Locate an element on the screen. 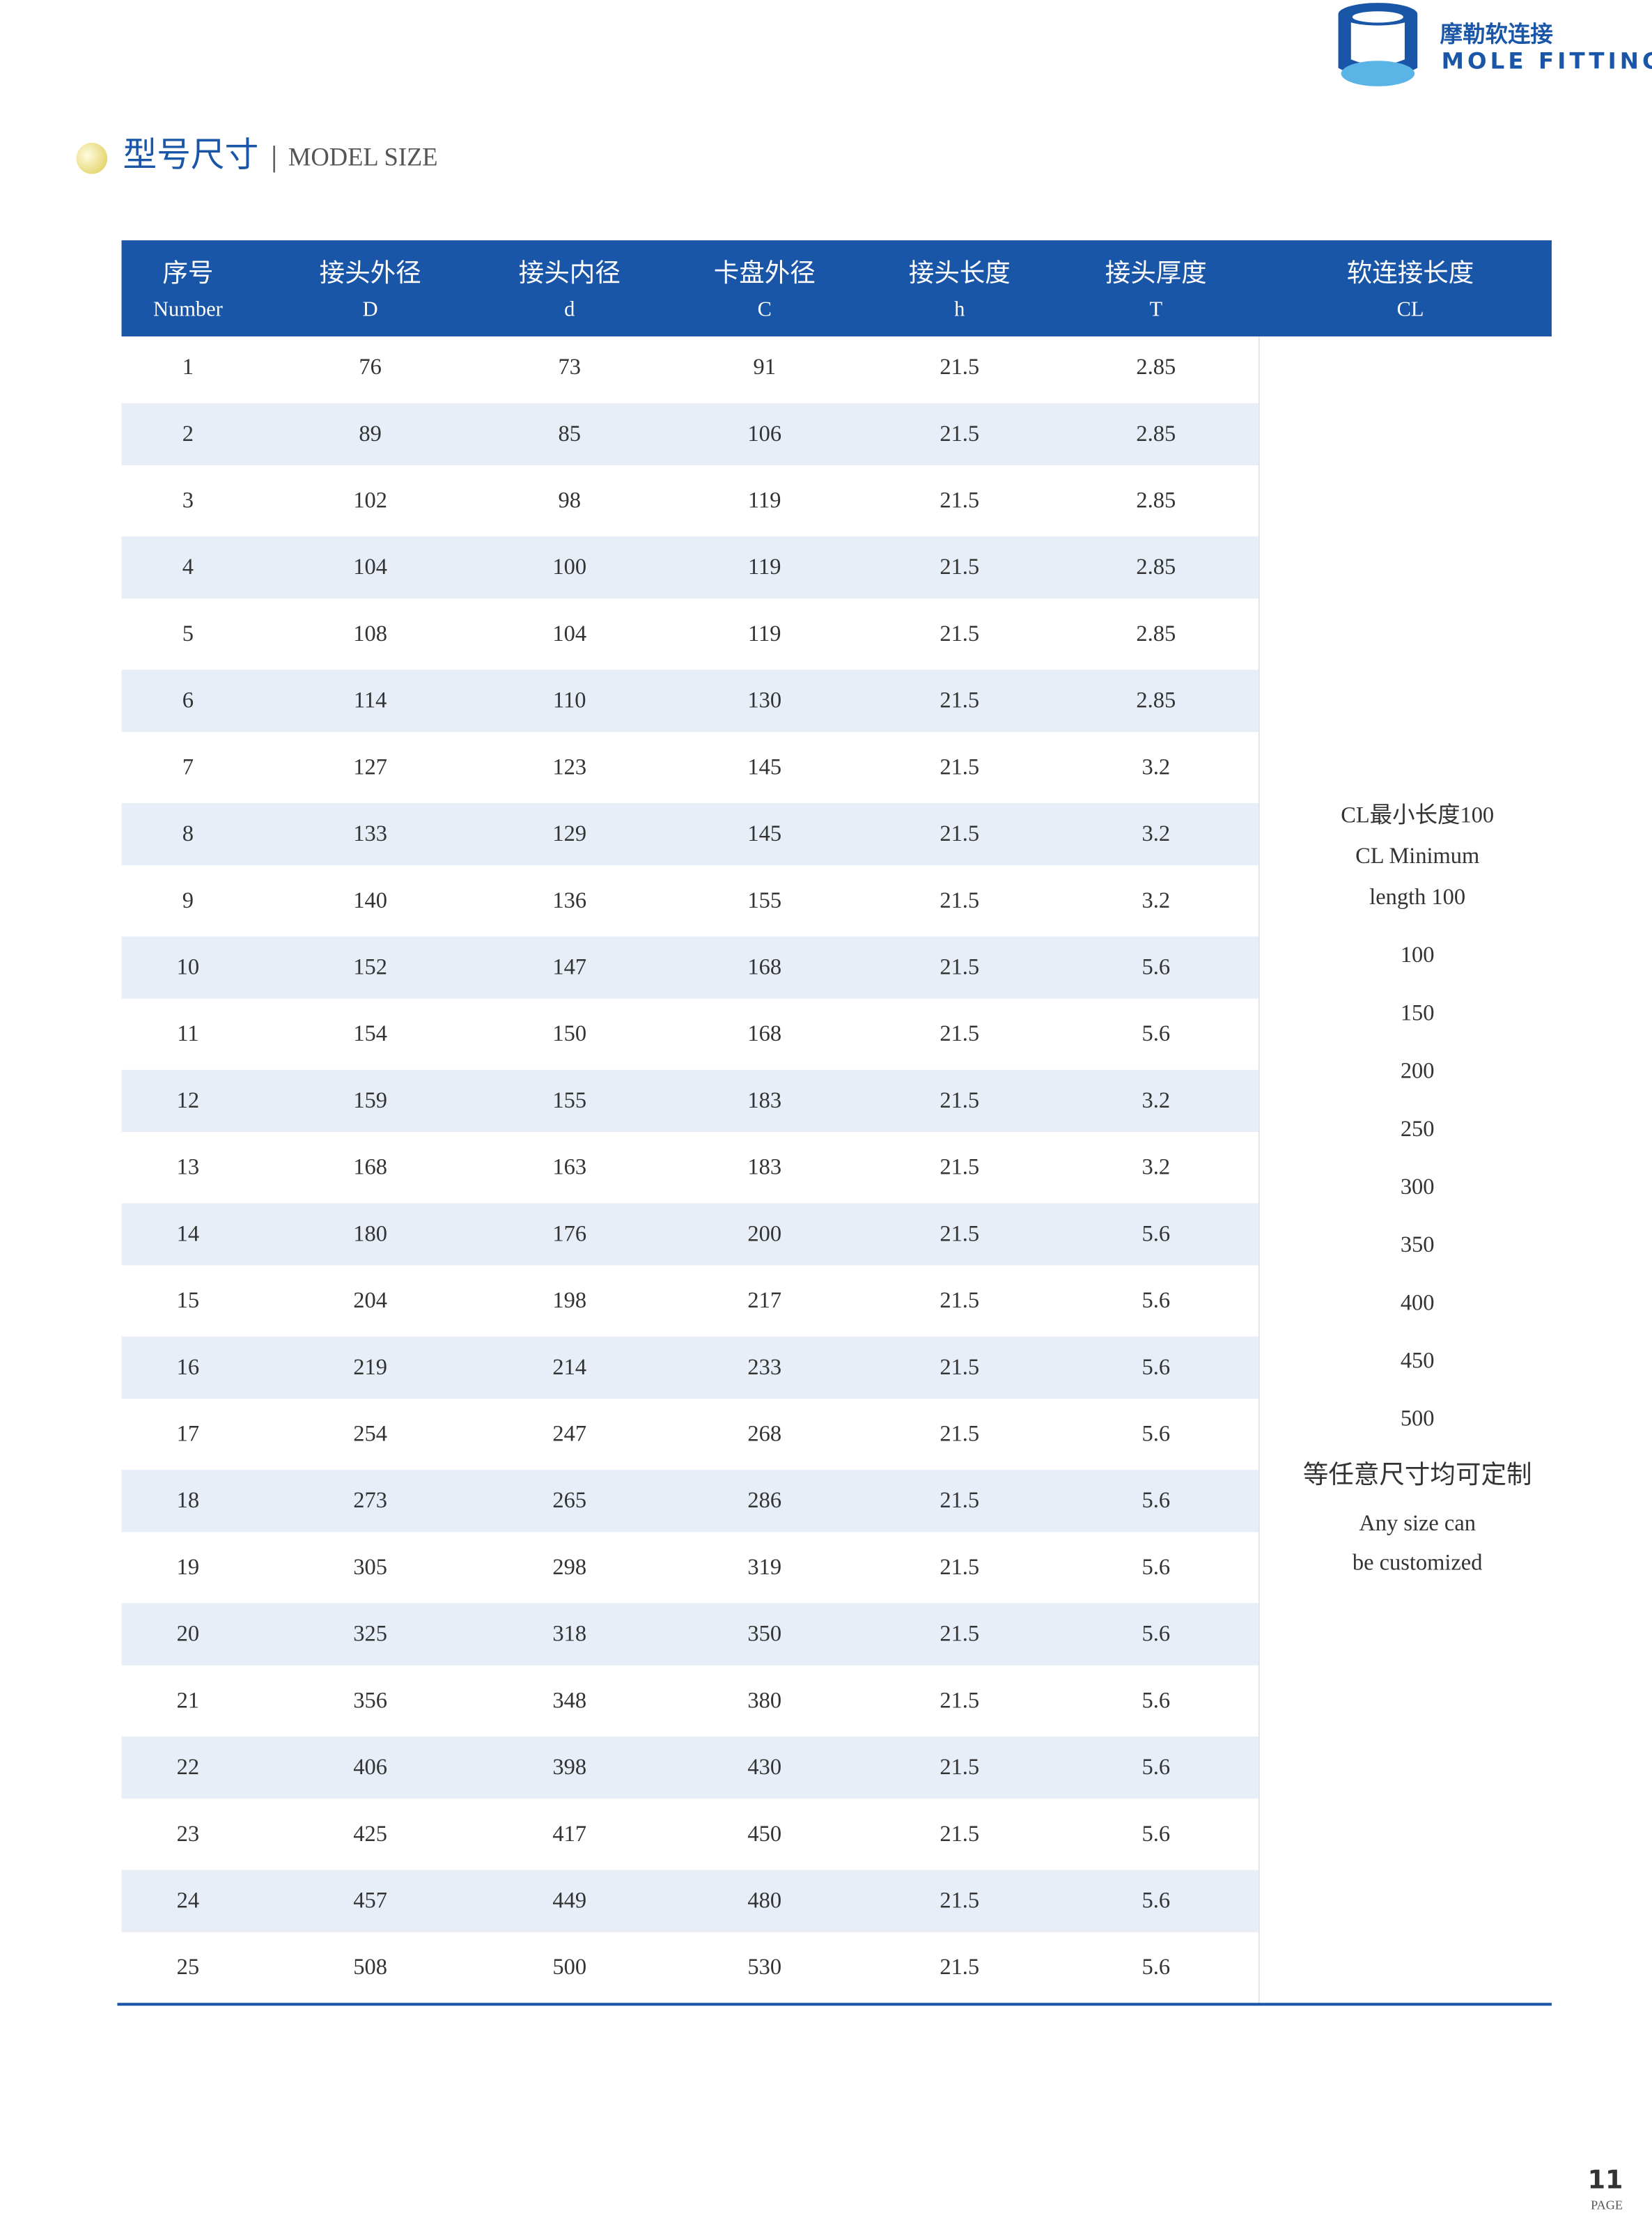 The image size is (1652, 2220). brand-en: MOLE FITTING is located at coordinates (1547, 61).